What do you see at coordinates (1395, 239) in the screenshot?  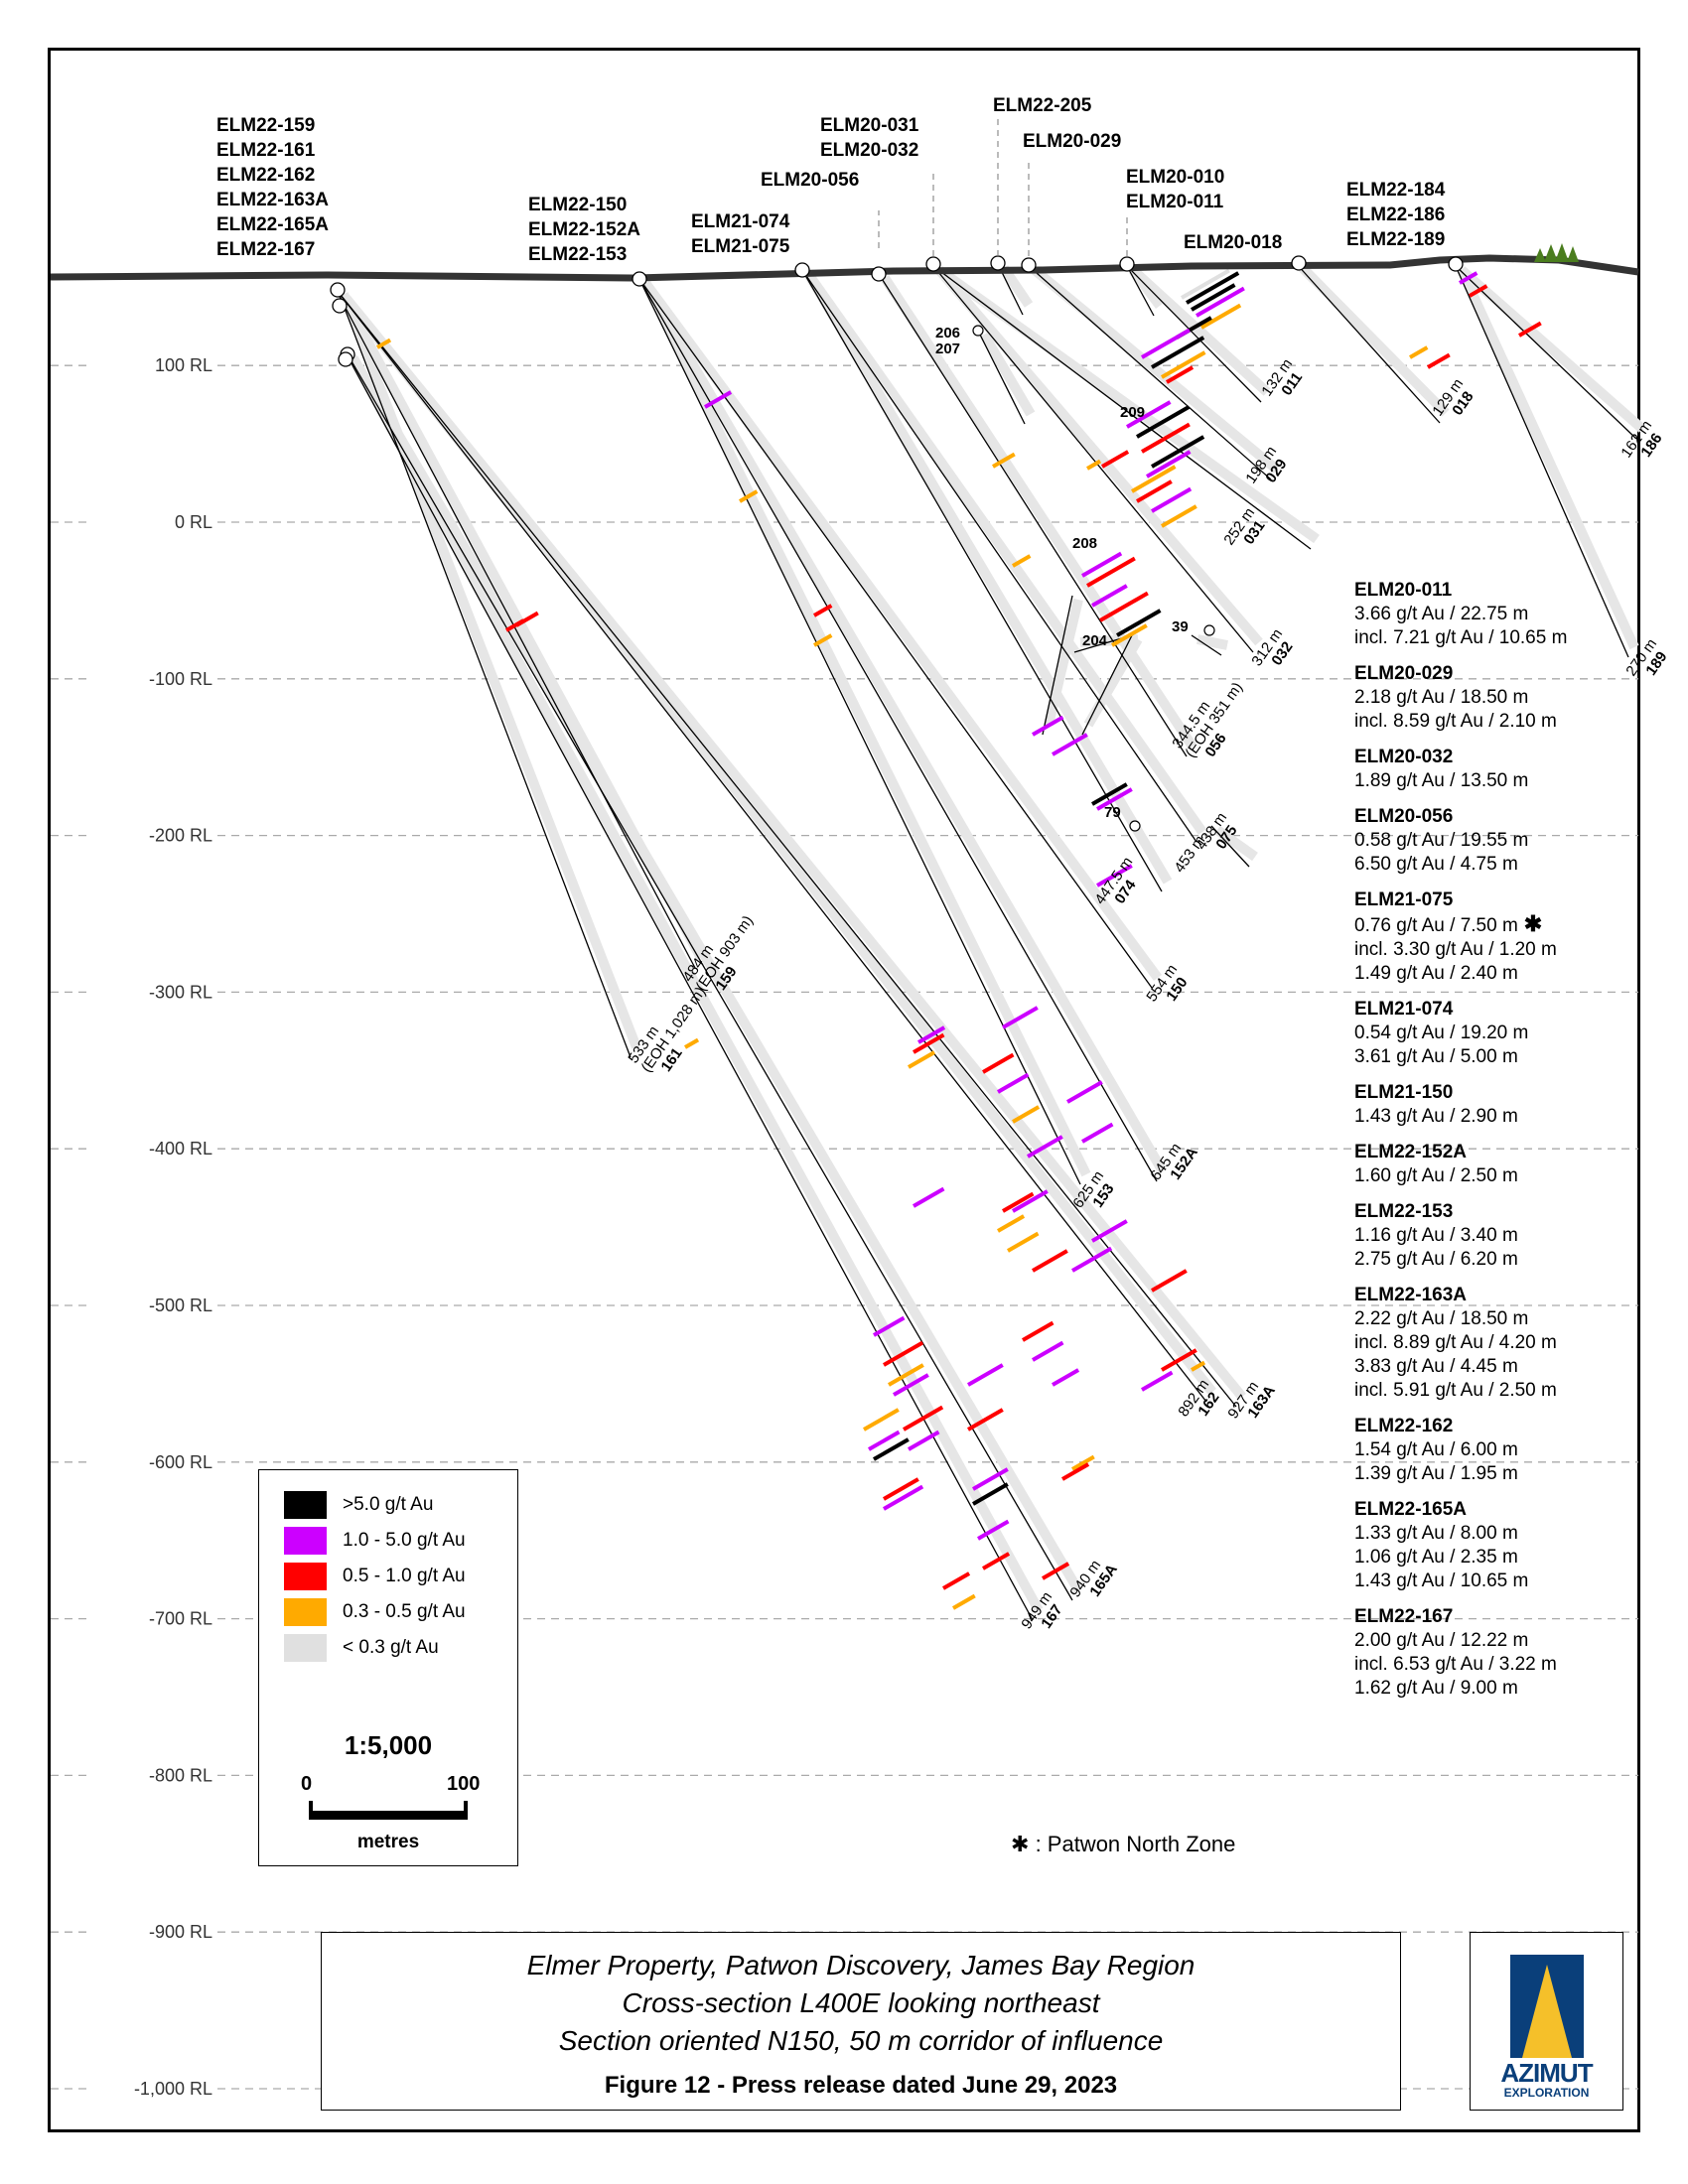 I see `collar-label: ELM22-189` at bounding box center [1395, 239].